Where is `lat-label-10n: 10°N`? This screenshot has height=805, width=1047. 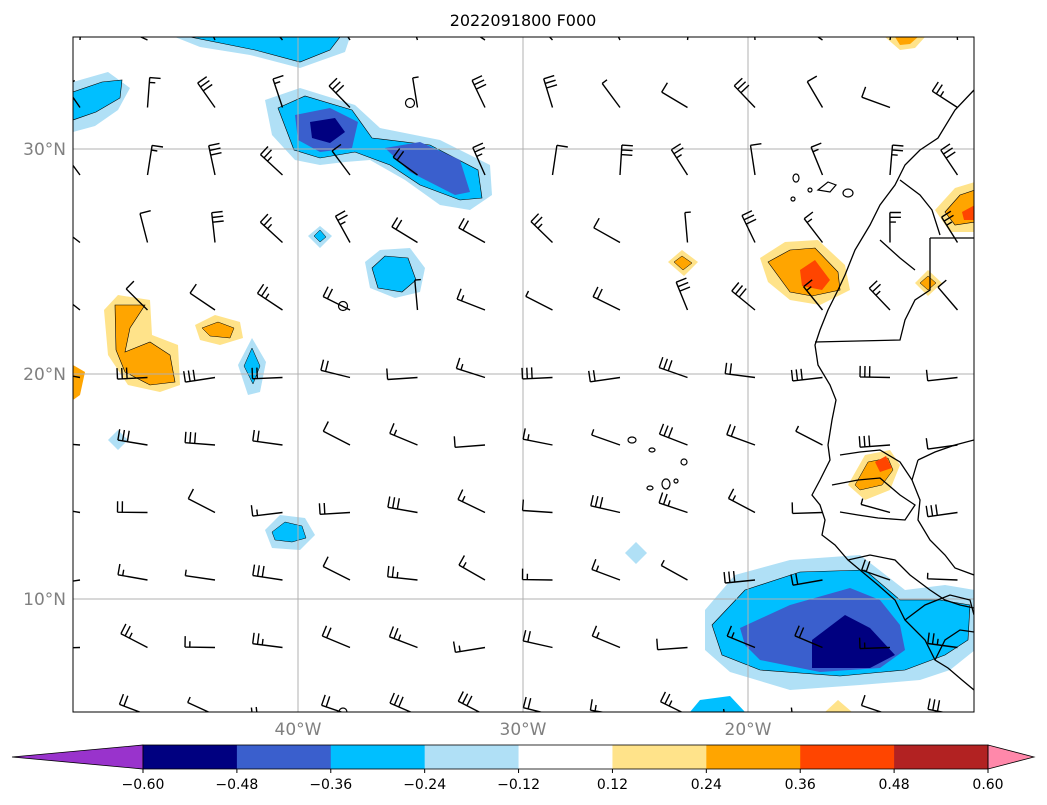 lat-label-10n: 10°N is located at coordinates (44, 600).